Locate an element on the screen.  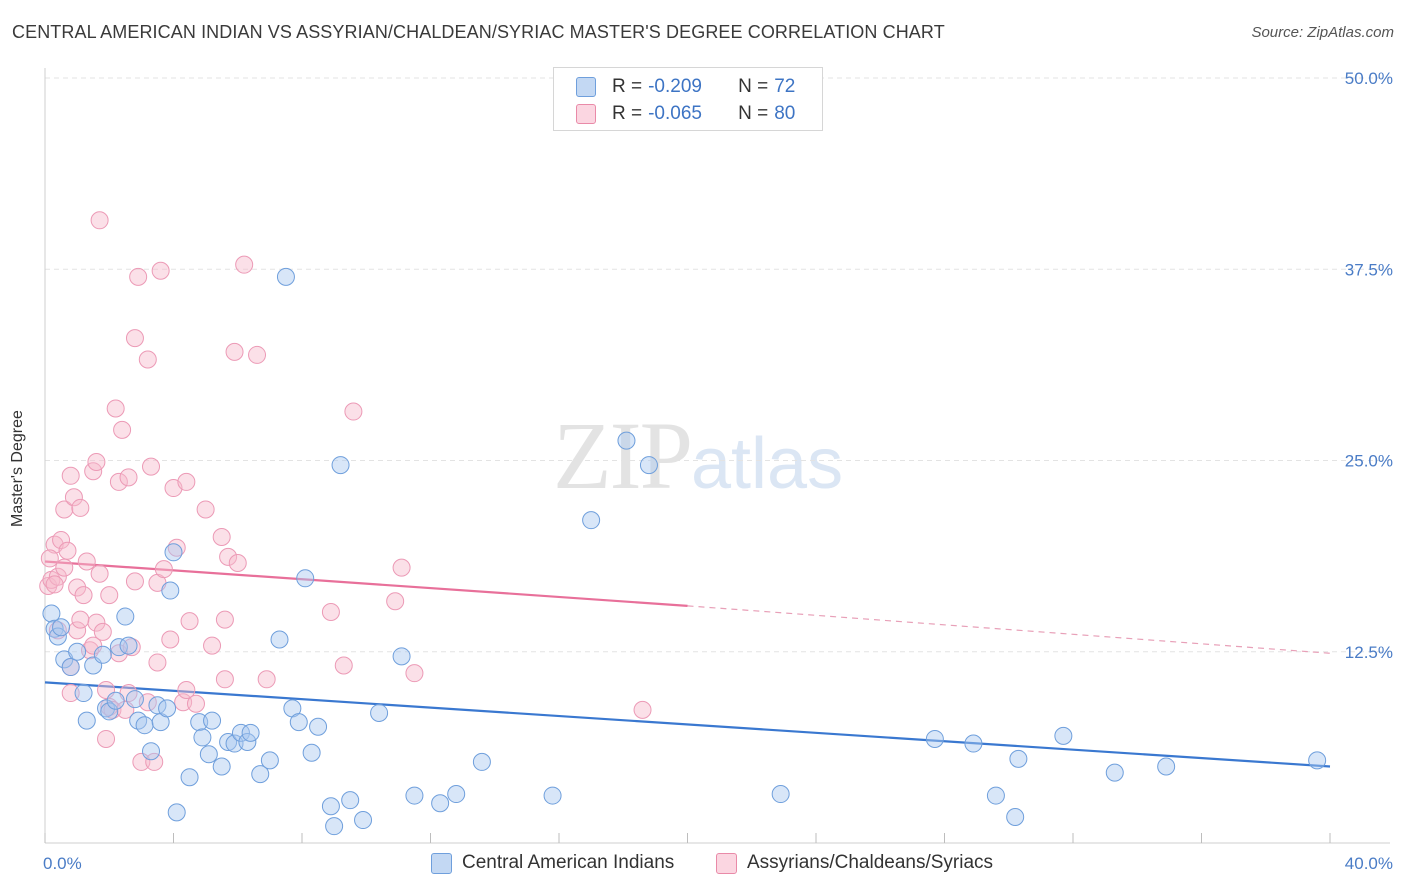
source-label: Source: ZipAtlas.com is located at coordinates (1322, 32).